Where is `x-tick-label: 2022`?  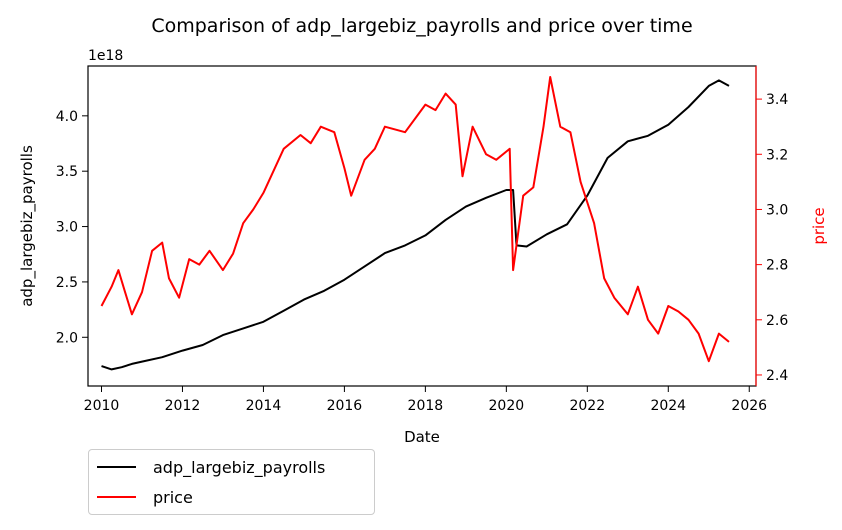 x-tick-label: 2022 is located at coordinates (587, 406).